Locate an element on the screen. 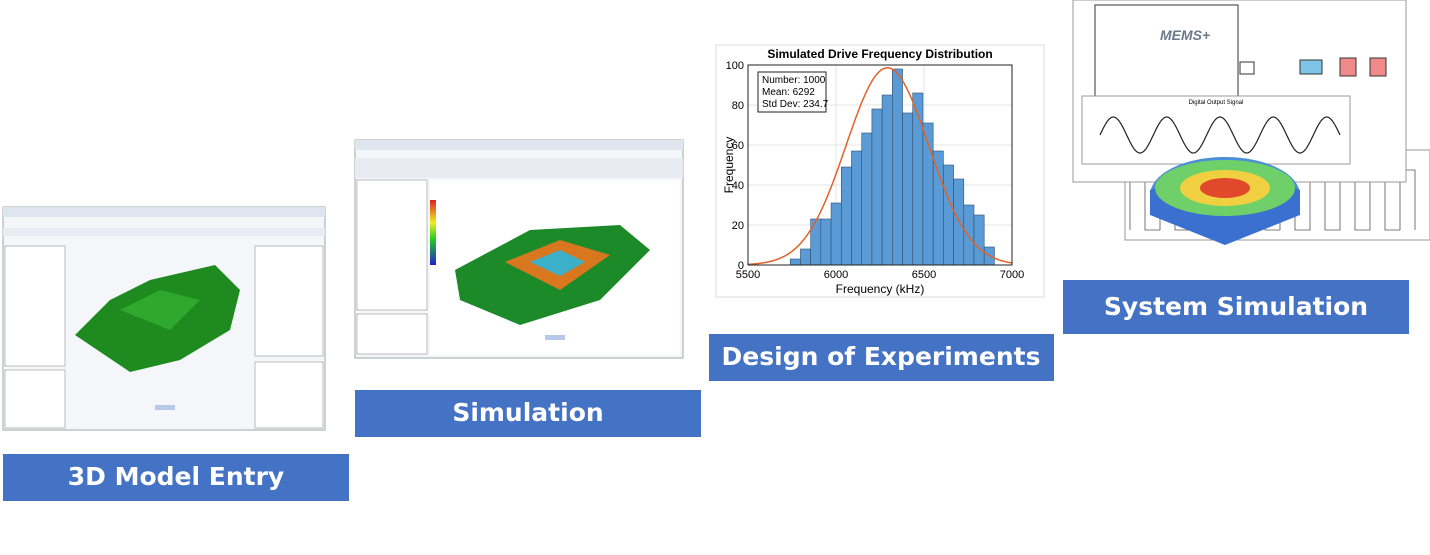 Image resolution: width=1430 pixels, height=555 pixels. x-tick-label: 7000 is located at coordinates (1012, 275).